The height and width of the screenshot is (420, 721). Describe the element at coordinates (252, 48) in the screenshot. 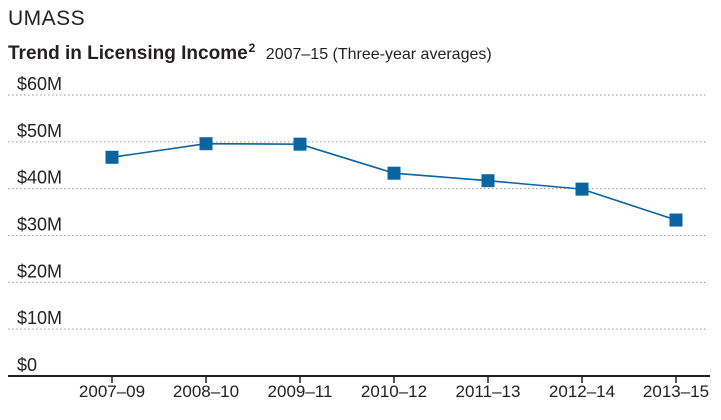

I see `title-footnote-marker: 2` at that location.